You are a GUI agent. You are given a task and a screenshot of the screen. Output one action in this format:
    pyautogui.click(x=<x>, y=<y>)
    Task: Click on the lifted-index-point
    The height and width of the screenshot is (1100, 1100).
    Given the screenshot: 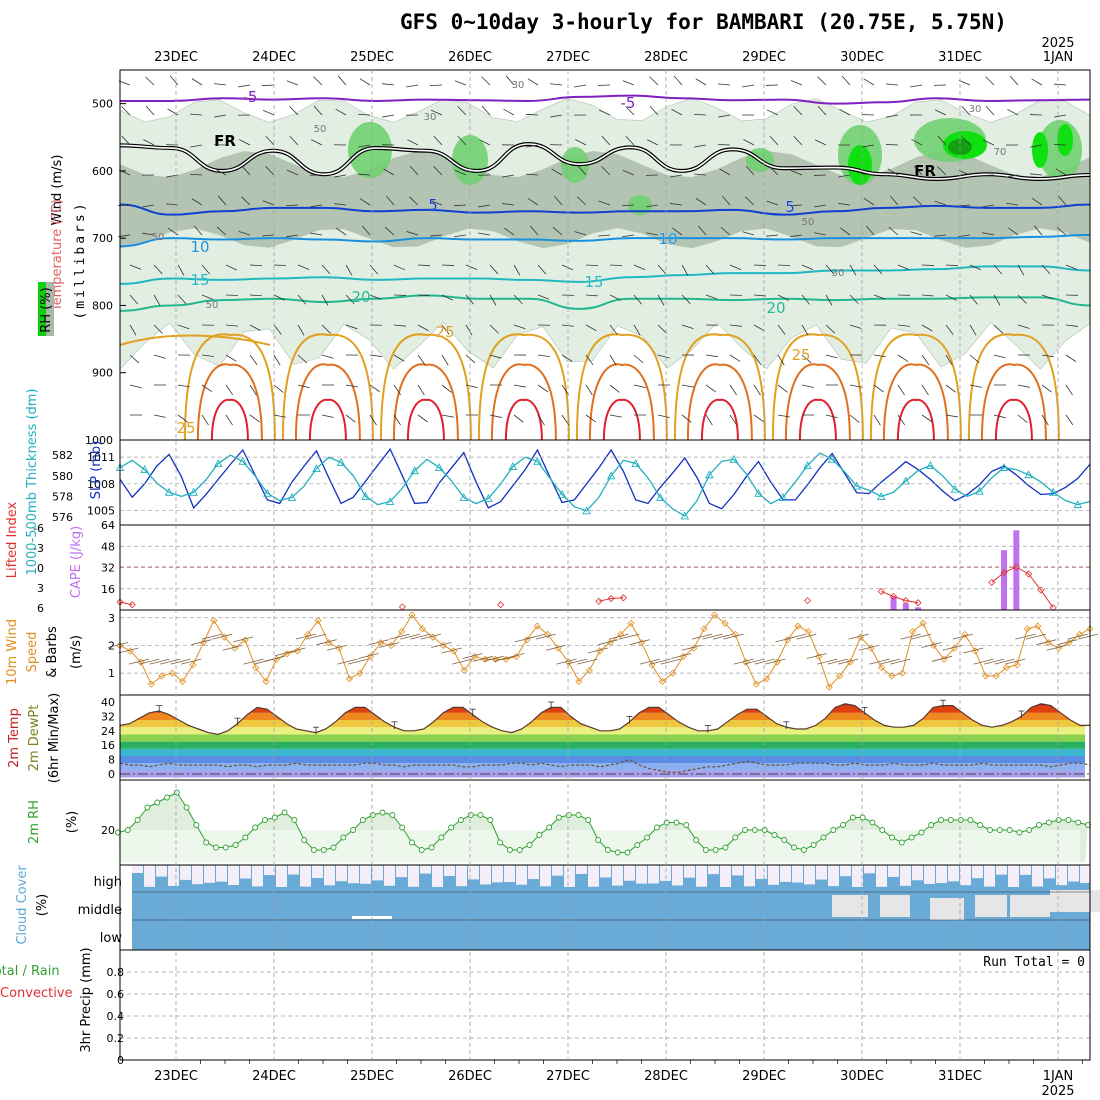 What is the action you would take?
    pyautogui.click(x=992, y=582)
    